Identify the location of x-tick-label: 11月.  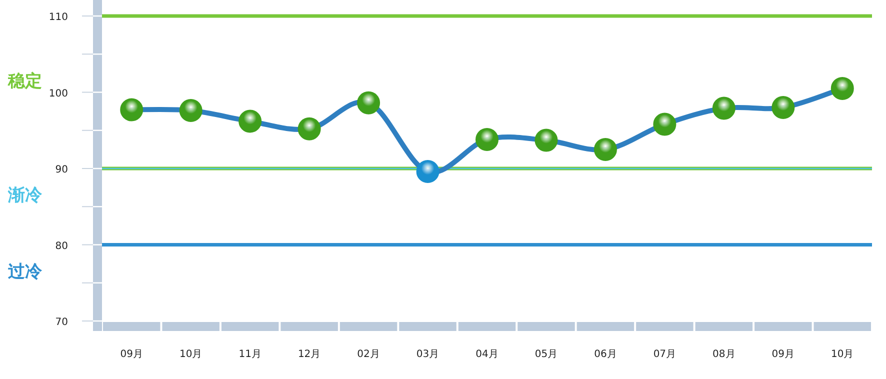
(250, 354).